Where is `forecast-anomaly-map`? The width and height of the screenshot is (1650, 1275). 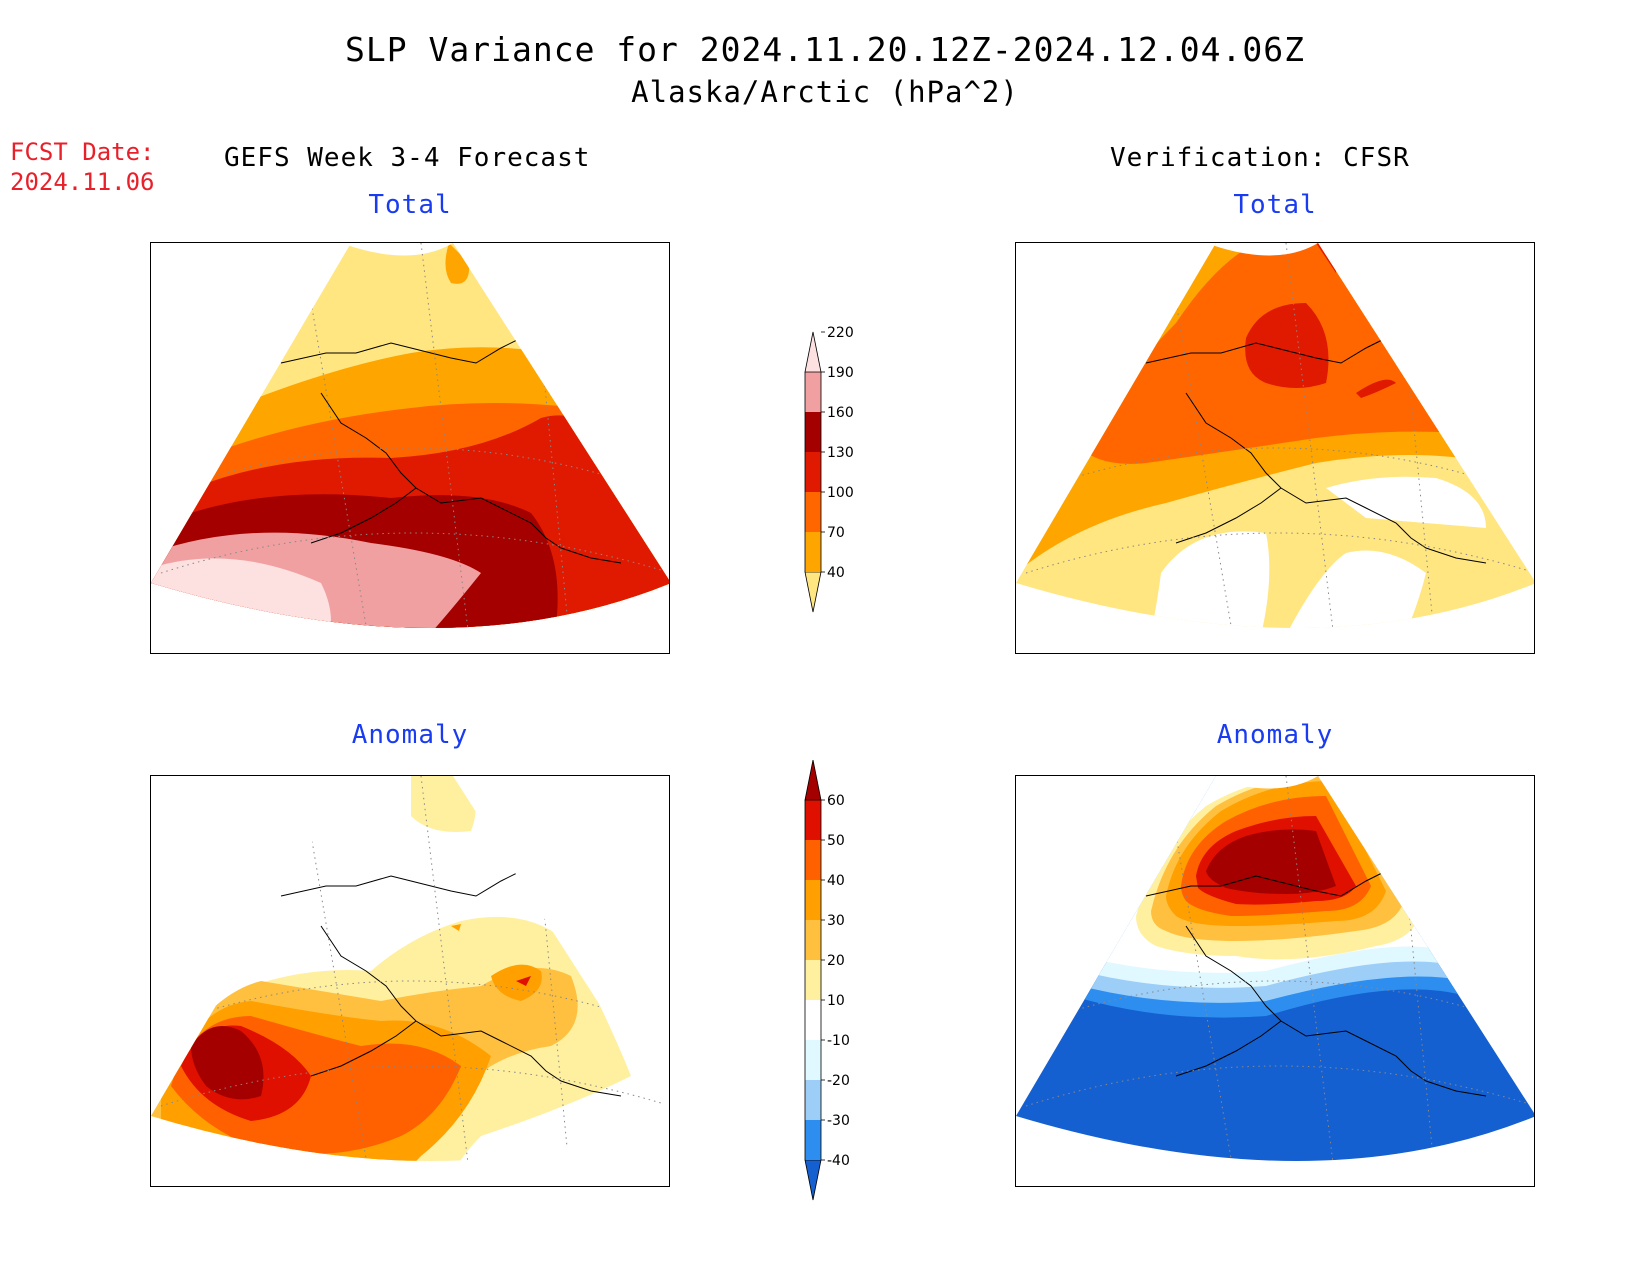 forecast-anomaly-map is located at coordinates (410, 981).